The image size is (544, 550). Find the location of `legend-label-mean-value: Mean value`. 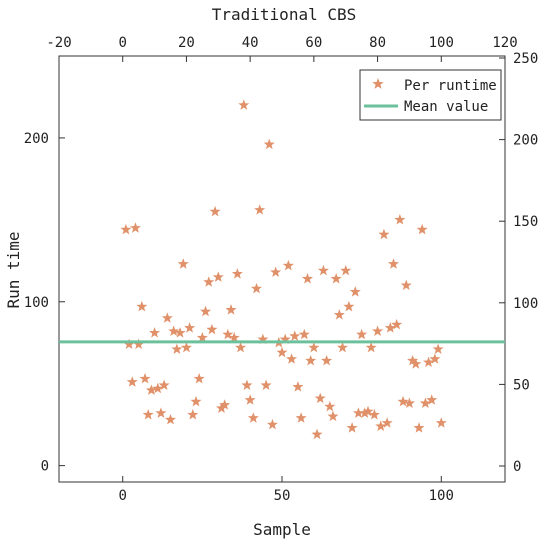

legend-label-mean-value: Mean value is located at coordinates (446, 107).